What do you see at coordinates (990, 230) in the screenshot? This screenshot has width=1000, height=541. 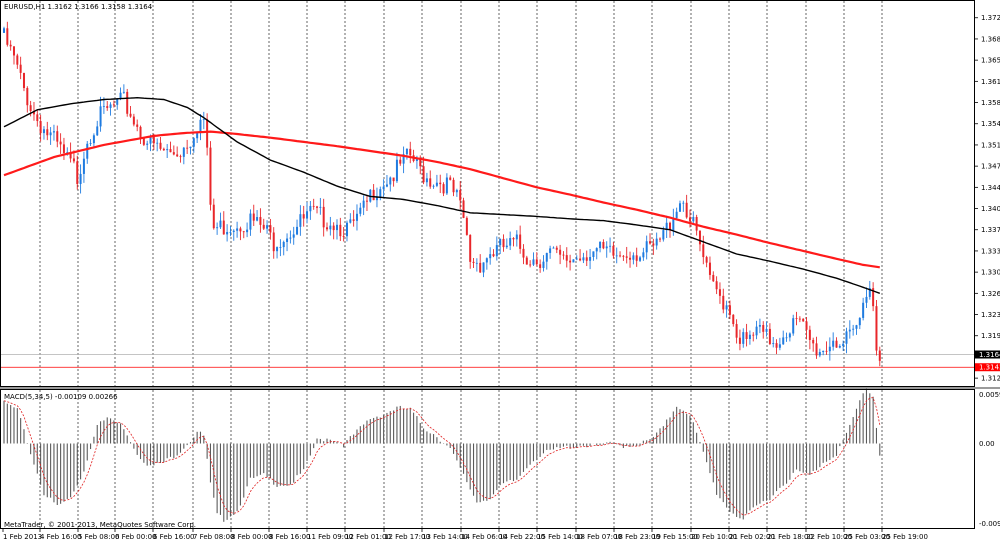 I see `price-tick-label: 1.3370` at bounding box center [990, 230].